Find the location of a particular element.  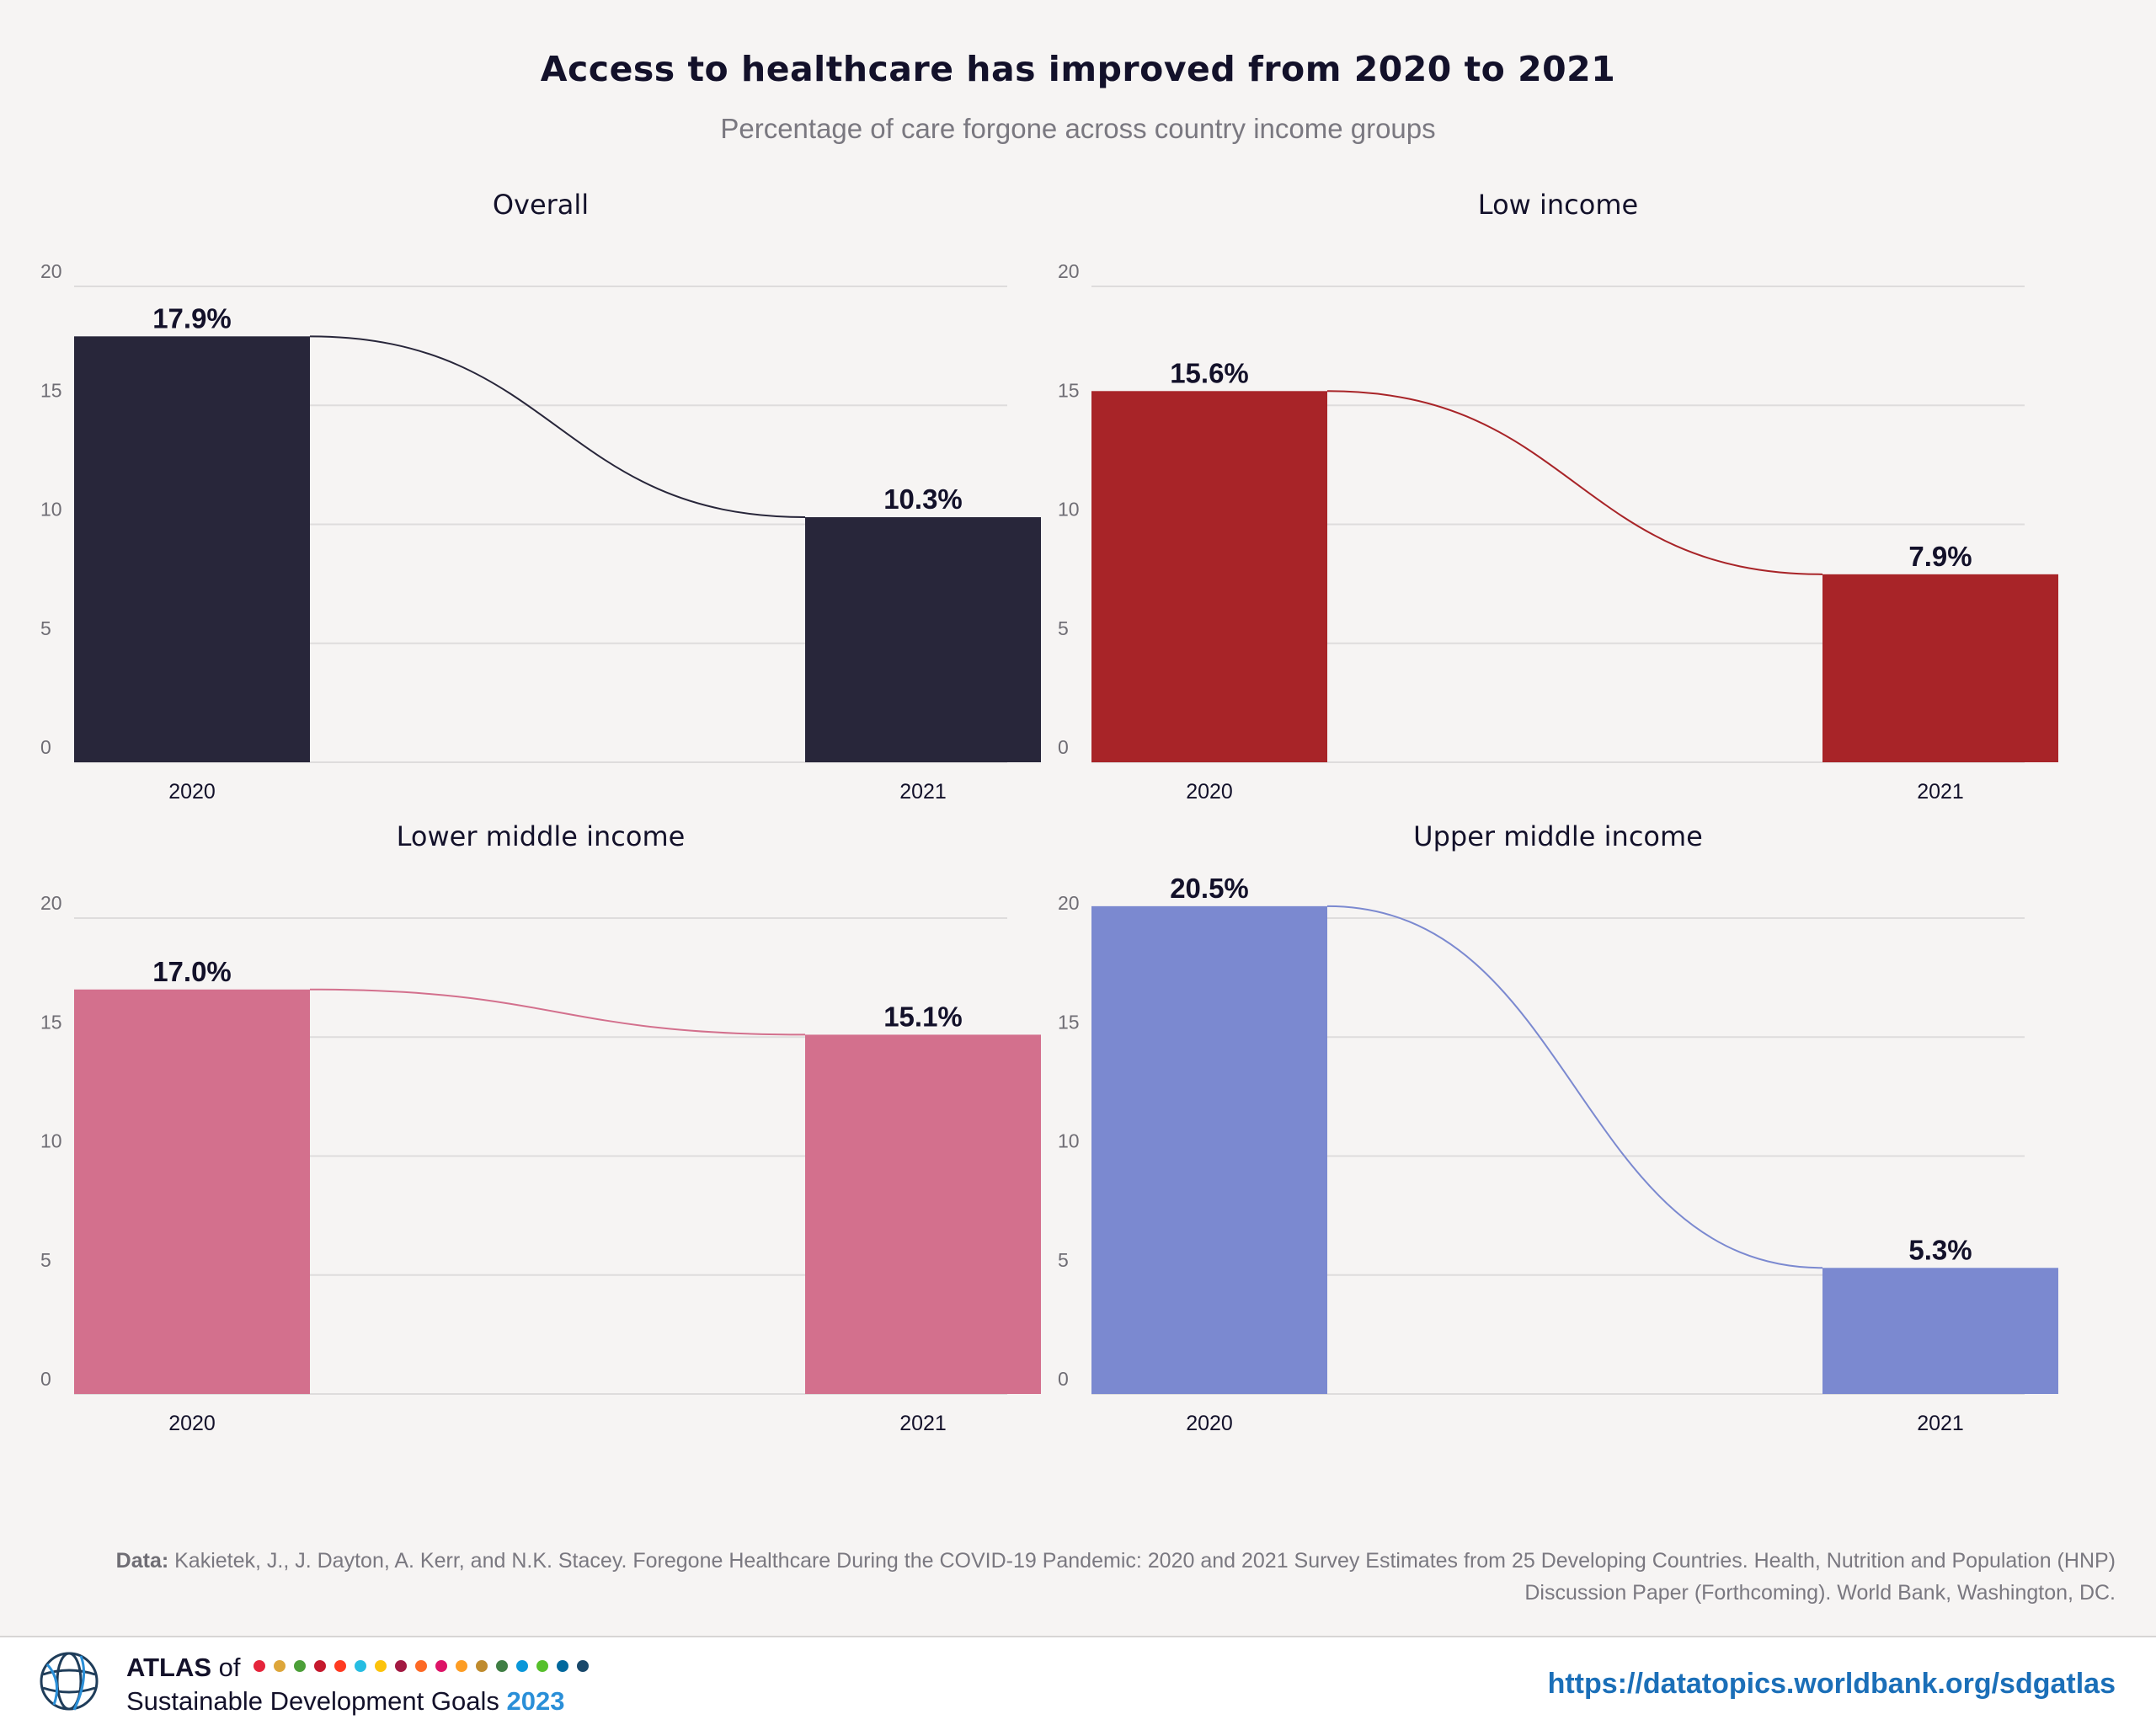

panel-title: Lower middle income is located at coordinates (541, 836).